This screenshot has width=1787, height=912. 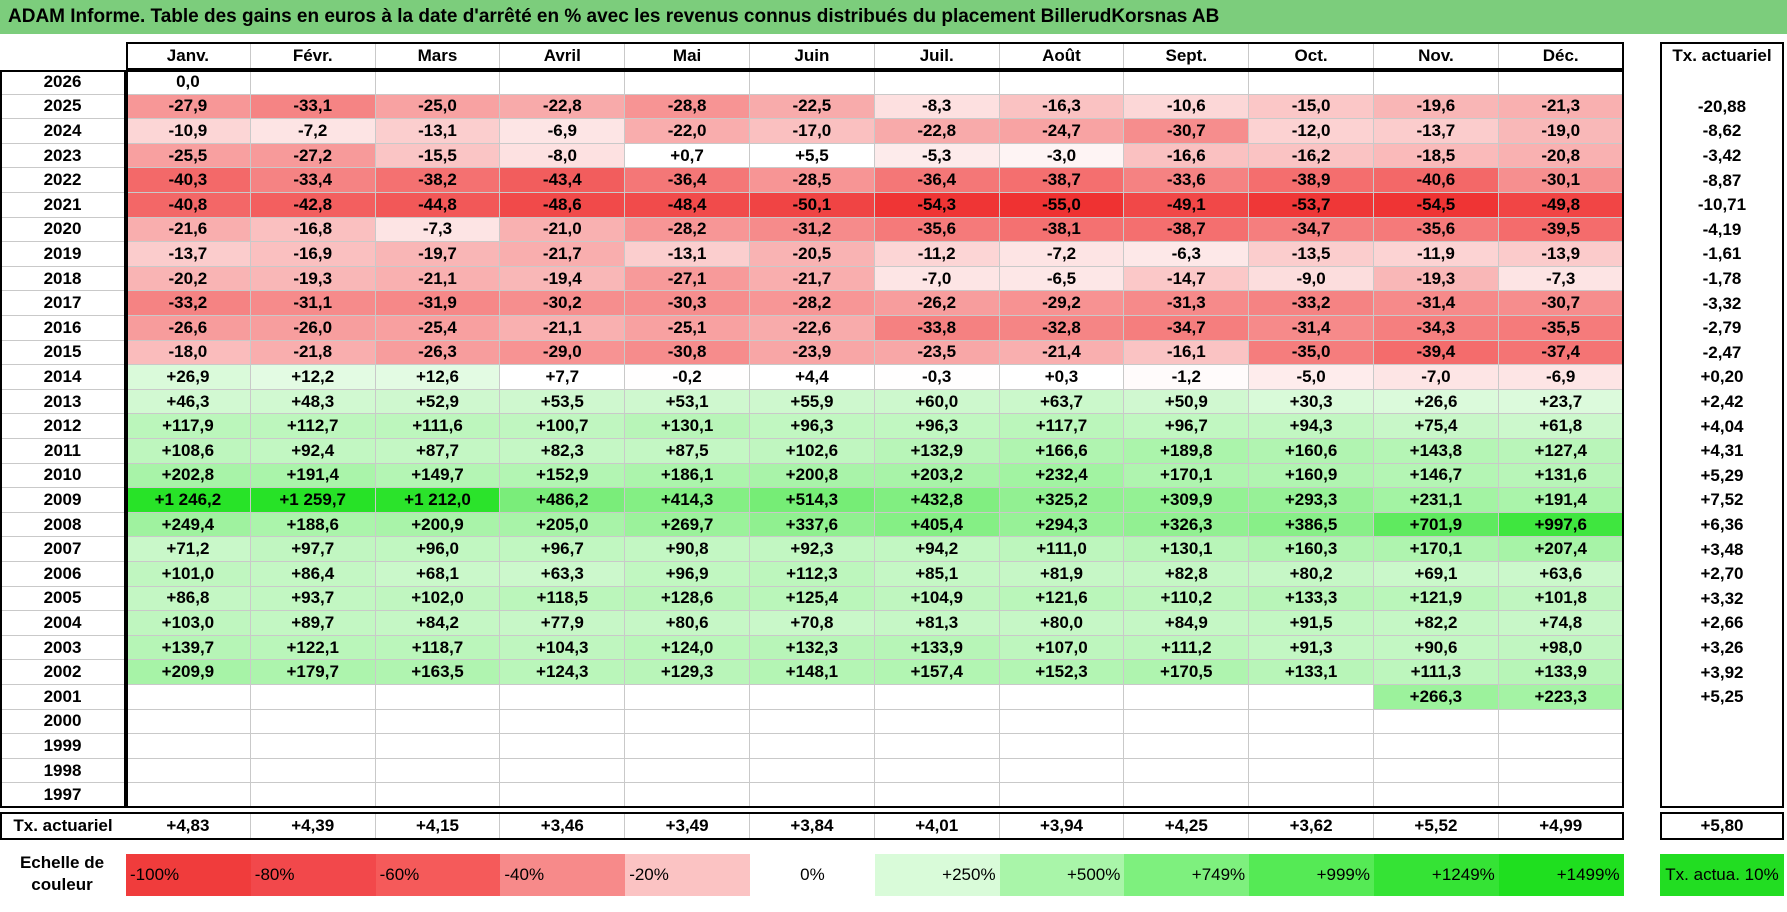 I want to click on heatmap-cell: +80,0, so click(x=1062, y=623).